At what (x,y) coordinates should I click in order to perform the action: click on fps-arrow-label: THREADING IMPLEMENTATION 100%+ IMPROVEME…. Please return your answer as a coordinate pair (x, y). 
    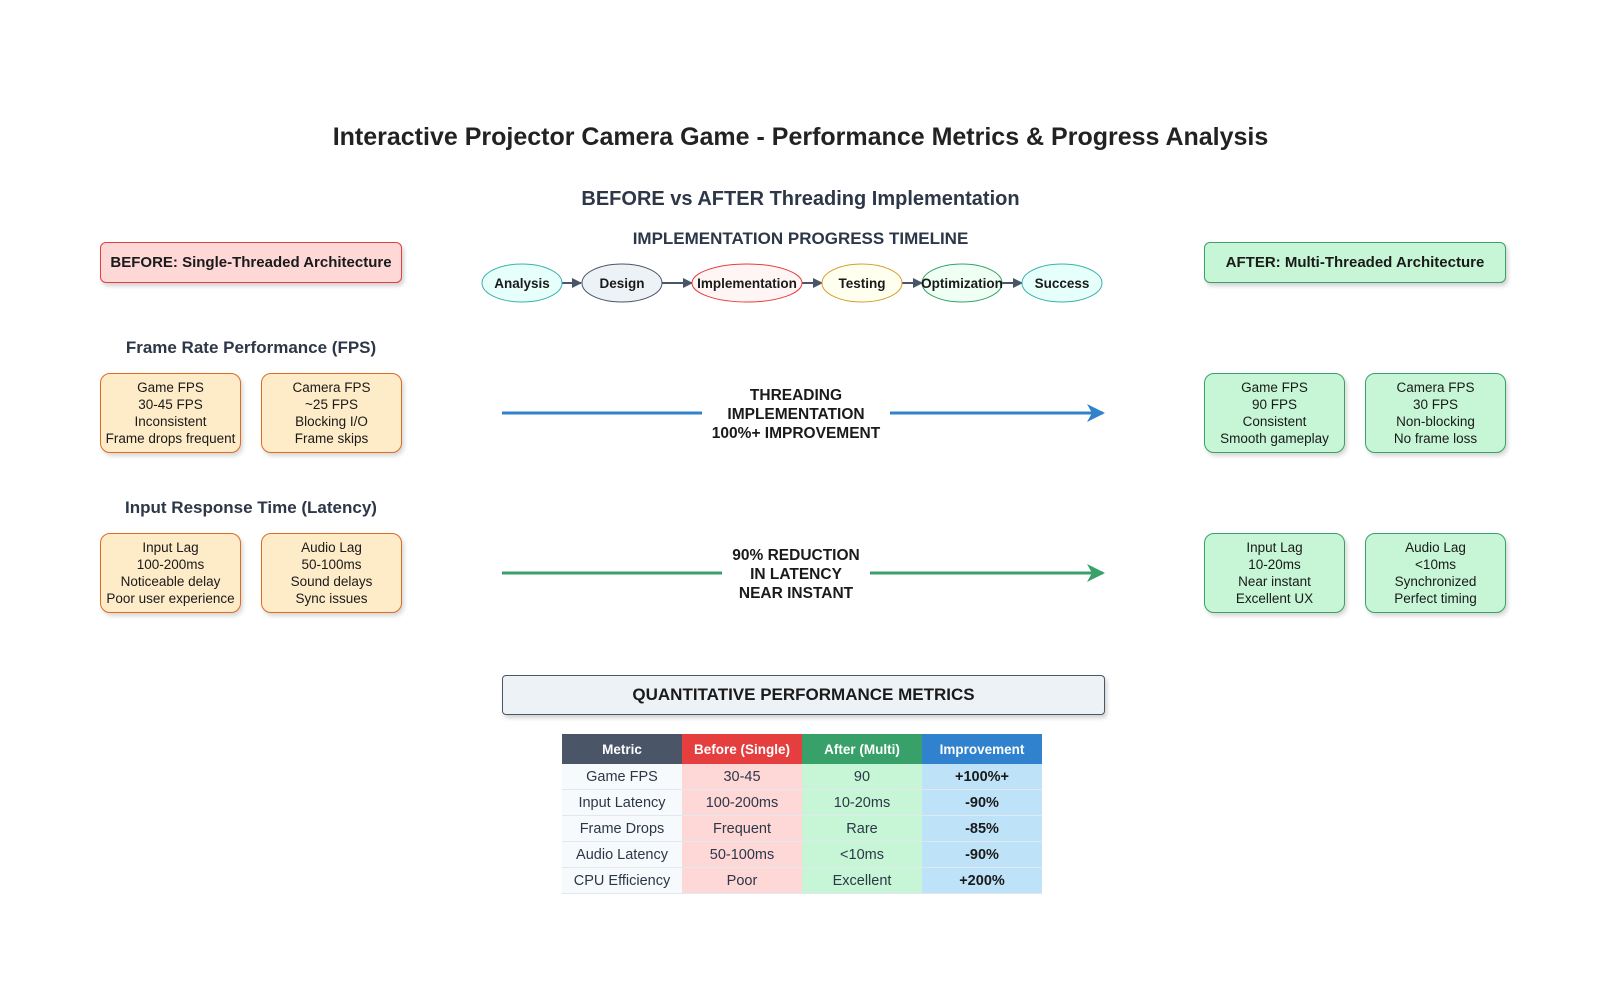
    Looking at the image, I should click on (796, 414).